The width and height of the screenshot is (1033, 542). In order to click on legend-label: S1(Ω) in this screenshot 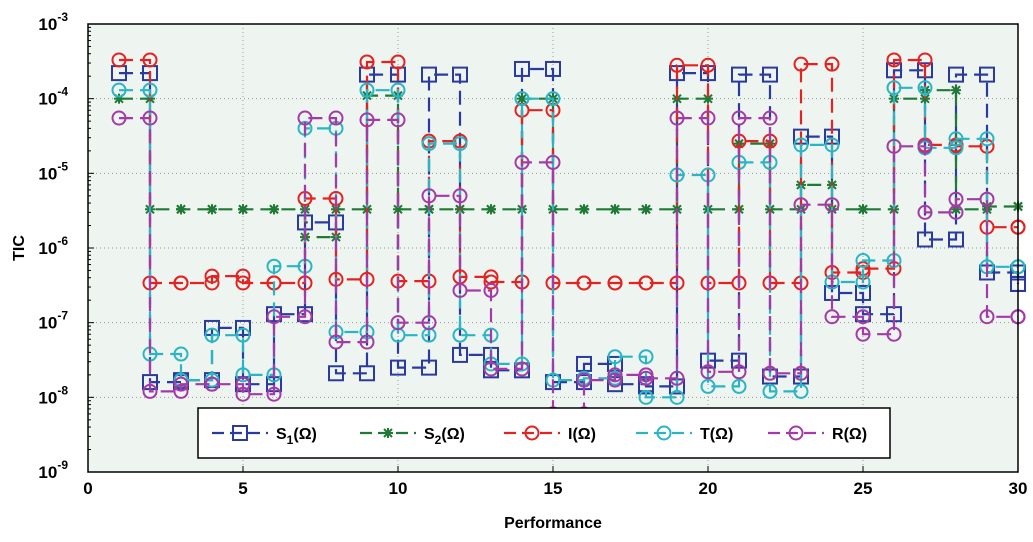, I will do `click(296, 436)`.